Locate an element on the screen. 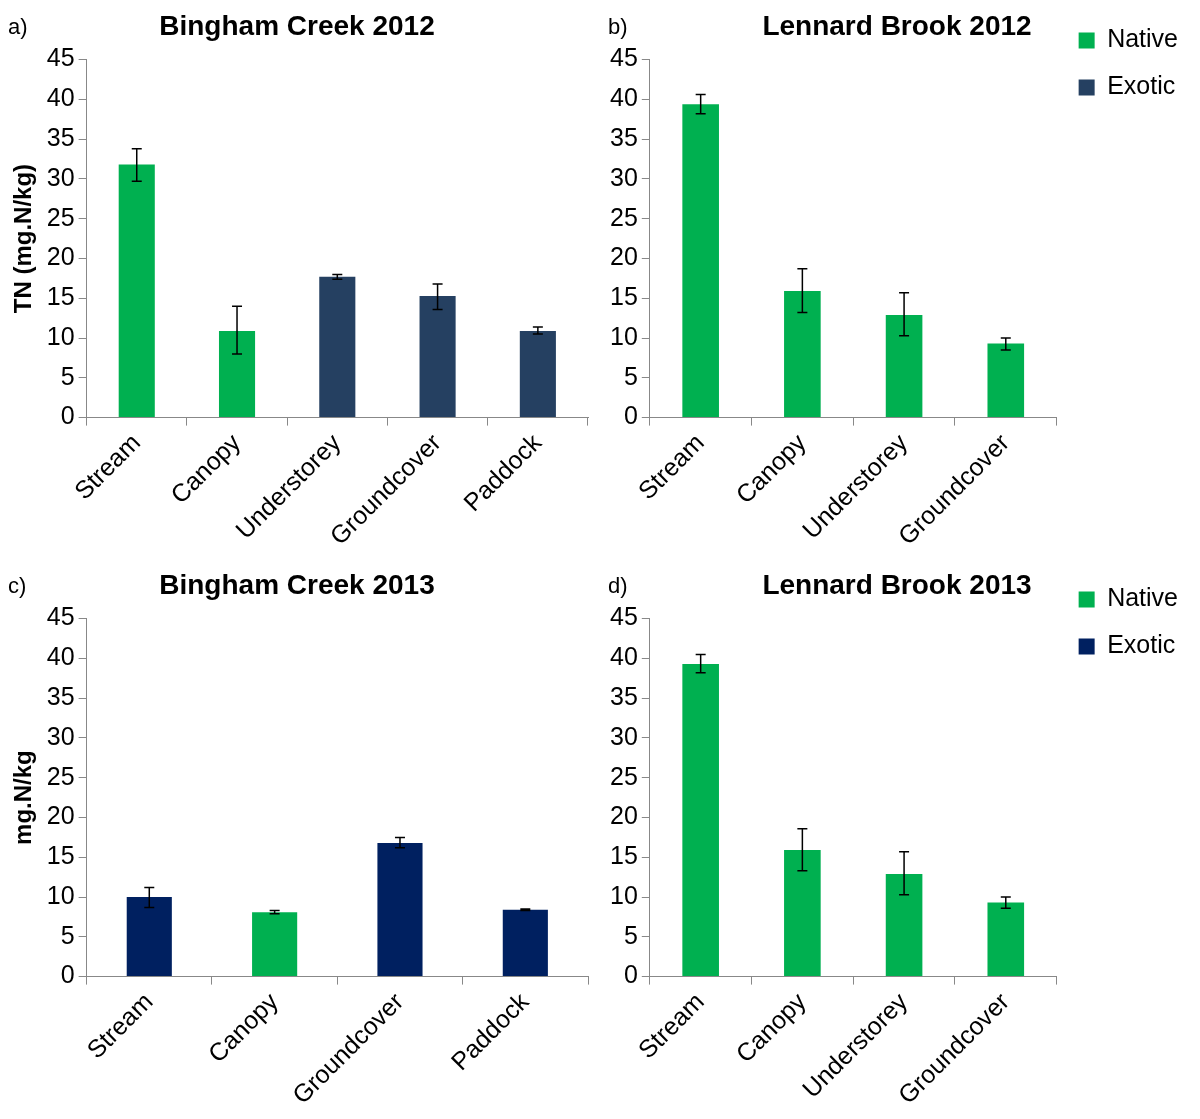 Image resolution: width=1200 pixels, height=1119 pixels. y-axis-title: TN (mg.N/kg) is located at coordinates (23, 238).